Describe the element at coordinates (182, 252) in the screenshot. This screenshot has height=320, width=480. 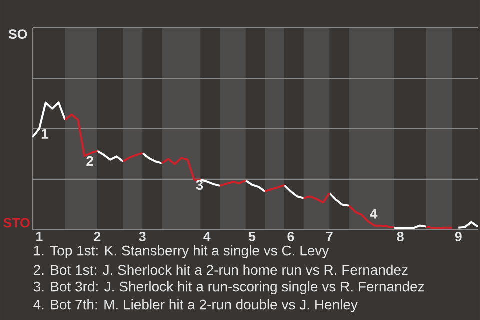
I see `text: 1. Top 1st: K. Stansberry hit a single vs C. Levy` at that location.